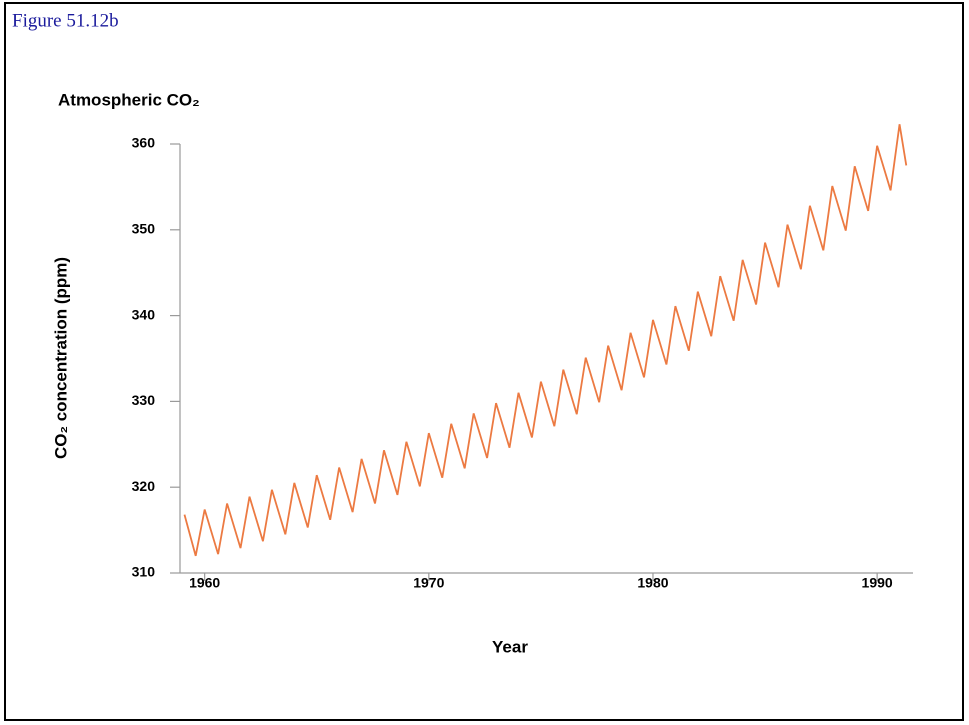 The image size is (969, 725). Describe the element at coordinates (877, 583) in the screenshot. I see `x-tick-label: 1990` at that location.